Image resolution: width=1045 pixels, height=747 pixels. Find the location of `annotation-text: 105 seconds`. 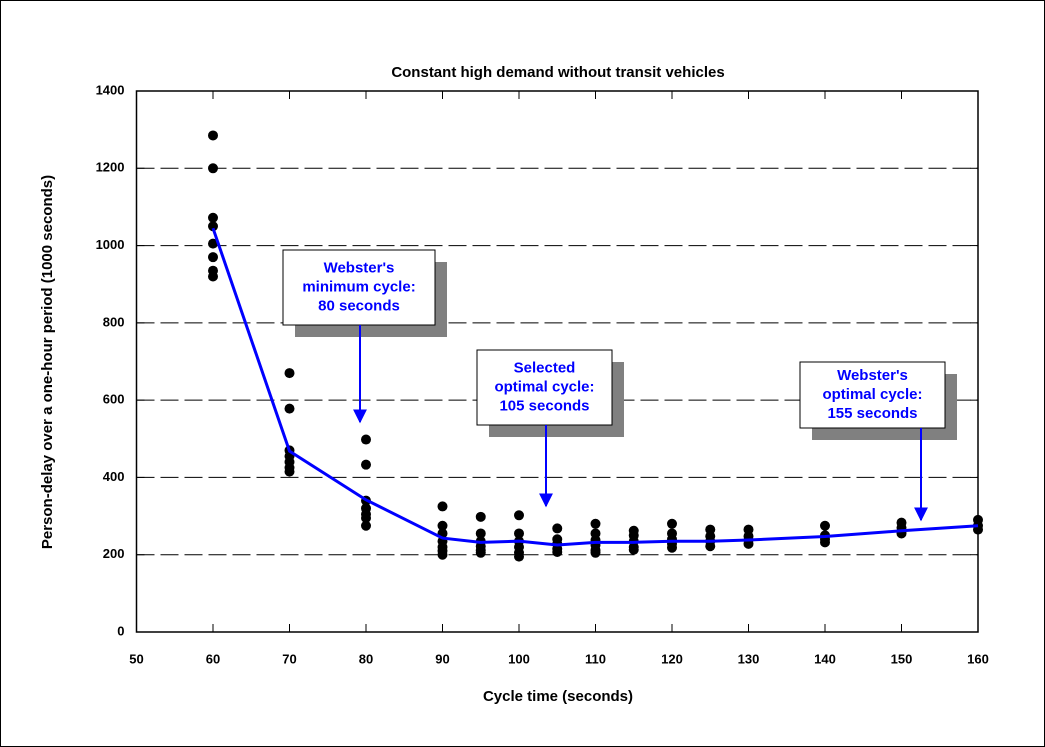

annotation-text: 105 seconds is located at coordinates (544, 405).